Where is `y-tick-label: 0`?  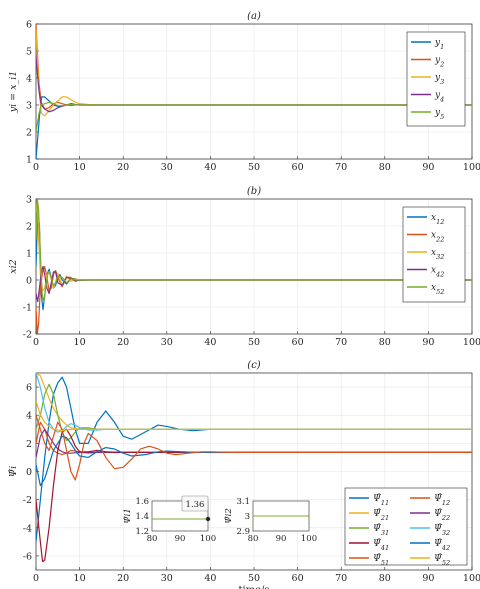
y-tick-label: 0 is located at coordinates (29, 281).